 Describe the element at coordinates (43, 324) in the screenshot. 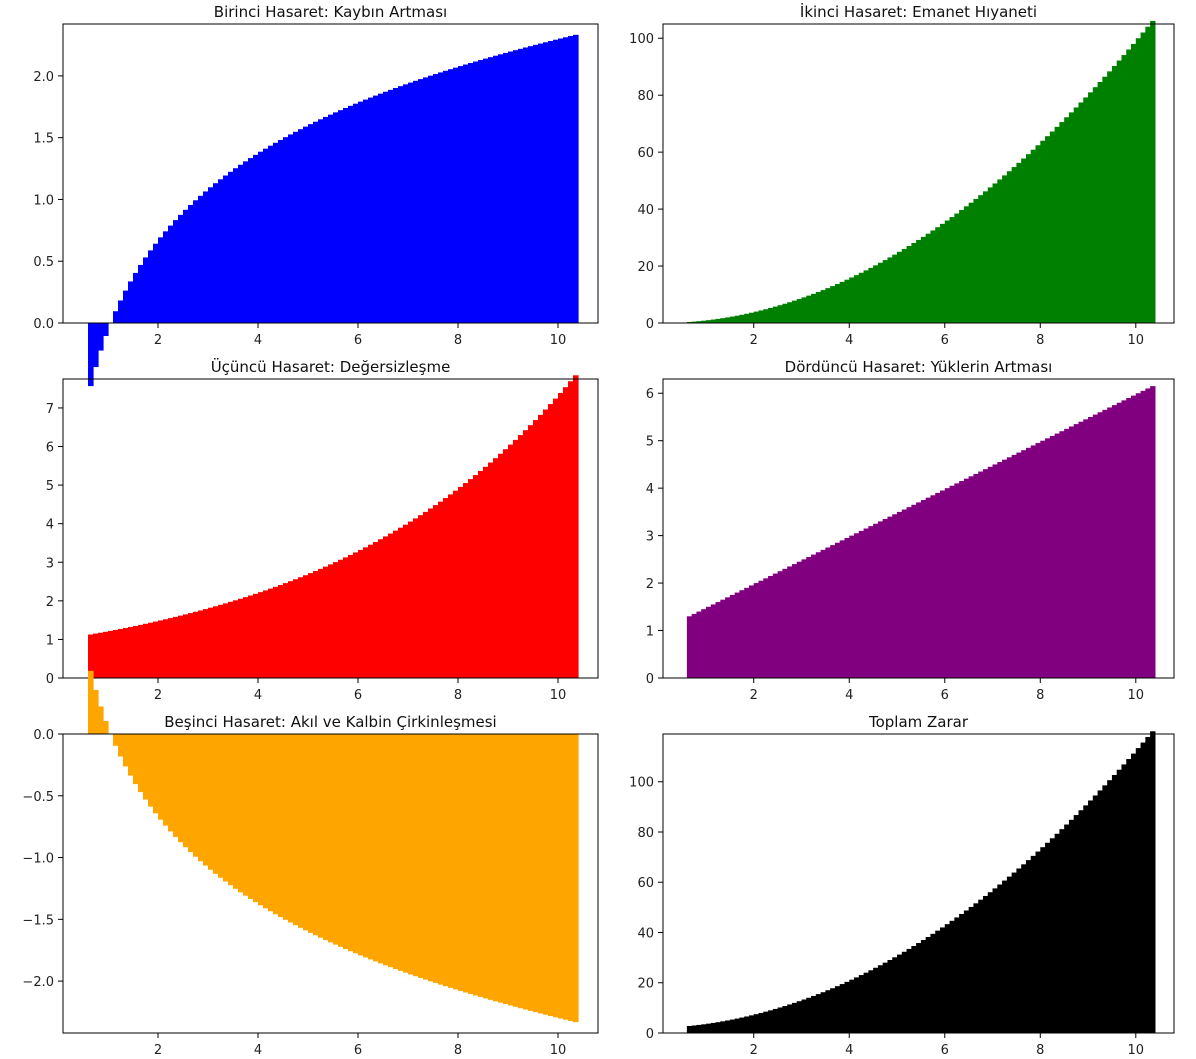

I see `y-tick-label: 0.0` at that location.